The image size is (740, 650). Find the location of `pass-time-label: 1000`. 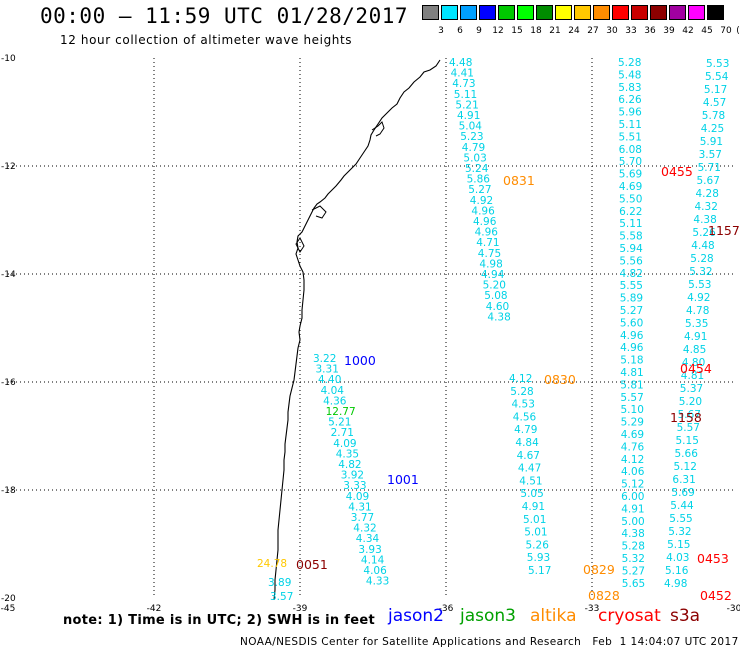

pass-time-label: 1000 is located at coordinates (360, 360).